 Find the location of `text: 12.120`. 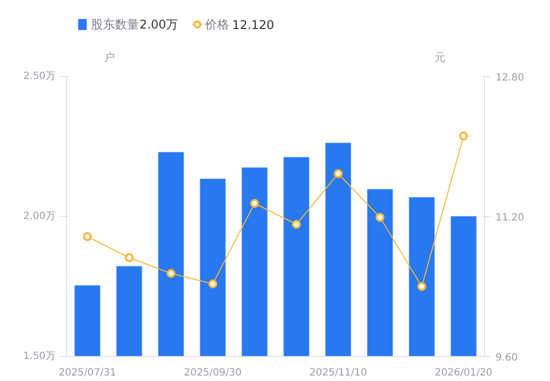

text: 12.120 is located at coordinates (253, 25).